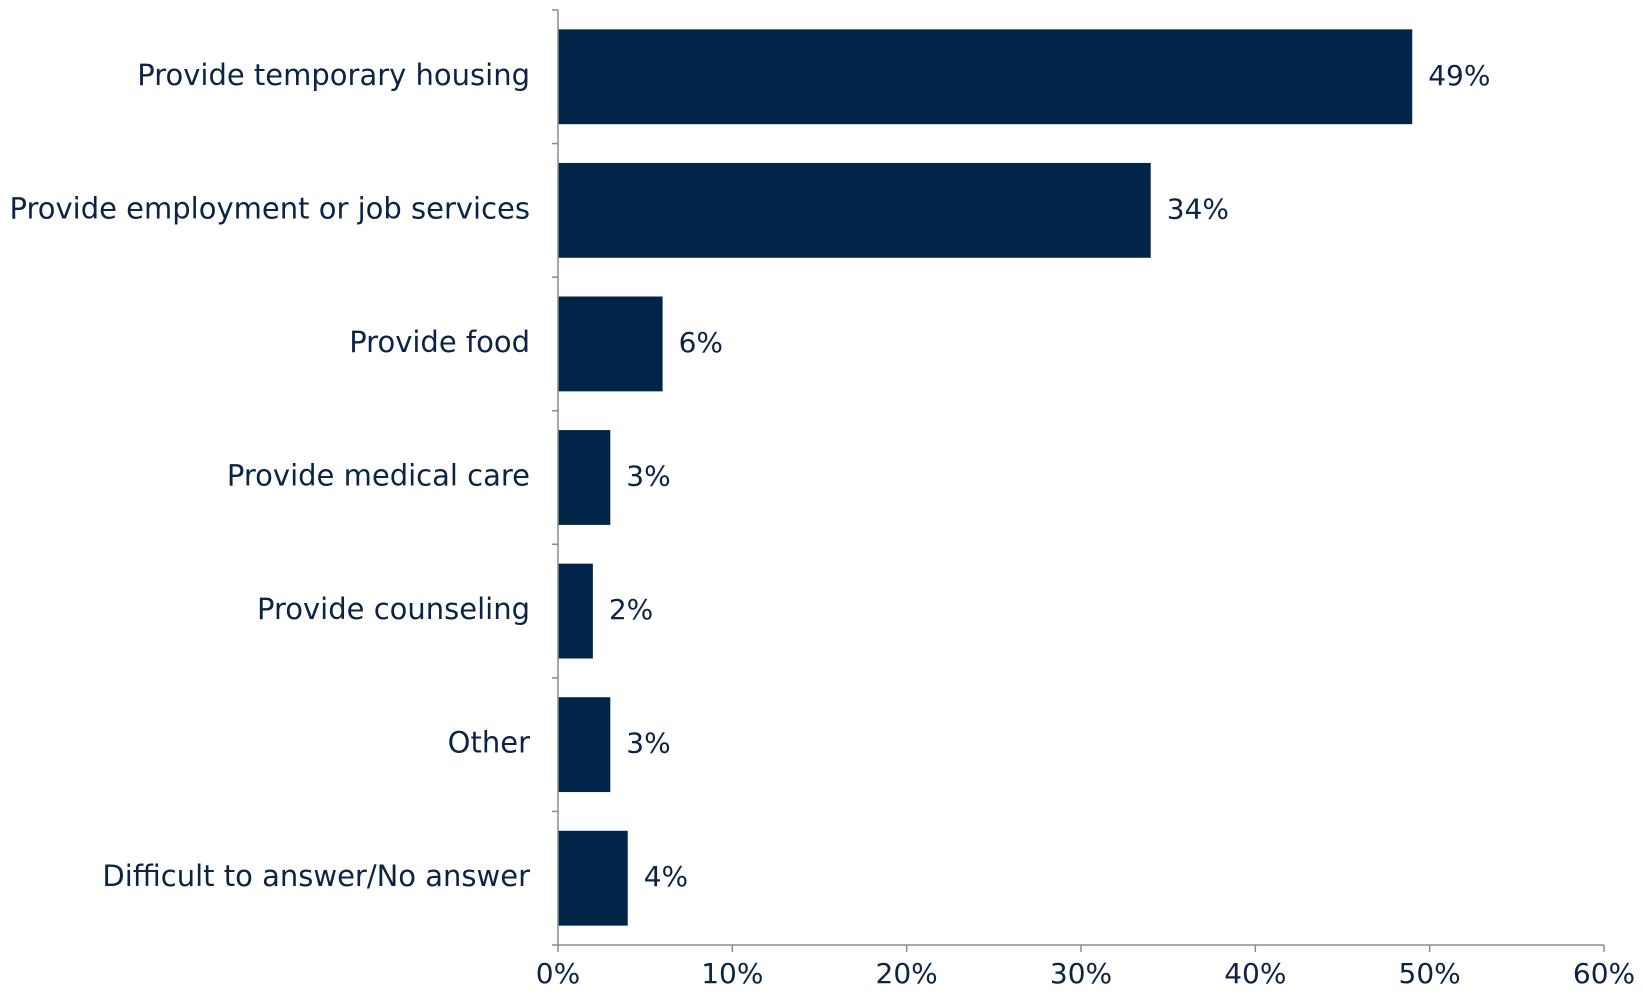 The height and width of the screenshot is (998, 1643). What do you see at coordinates (378, 476) in the screenshot?
I see `category-label-3: Provide medical care` at bounding box center [378, 476].